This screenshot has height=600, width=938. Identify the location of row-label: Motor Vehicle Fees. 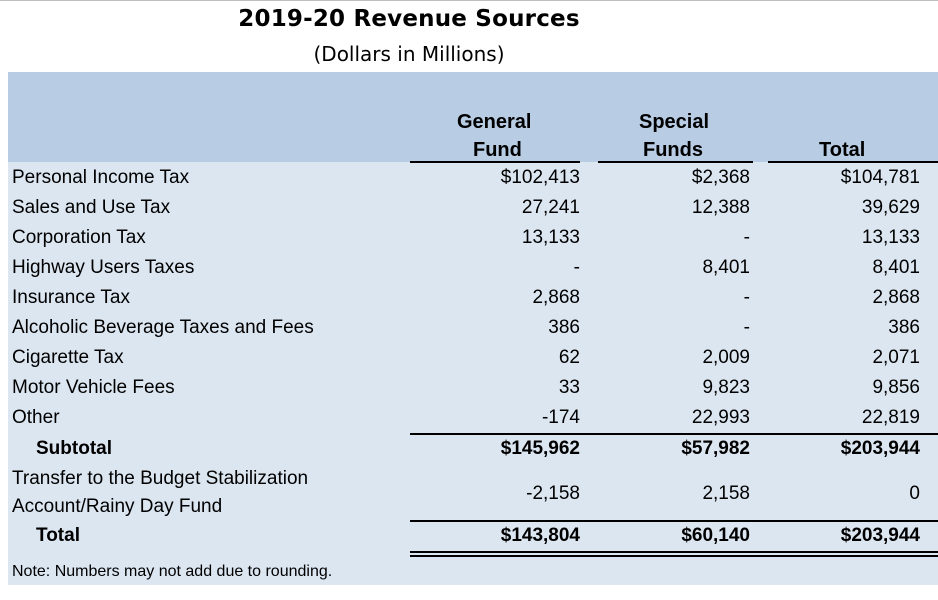
(93, 387).